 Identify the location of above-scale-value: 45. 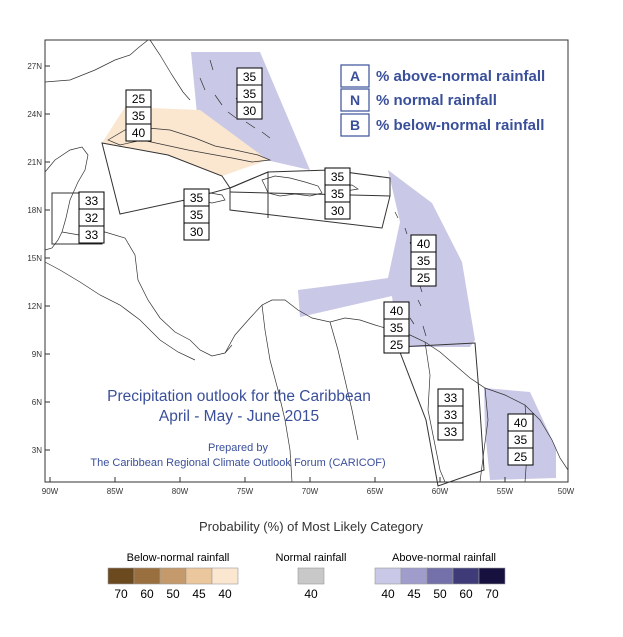
(414, 594).